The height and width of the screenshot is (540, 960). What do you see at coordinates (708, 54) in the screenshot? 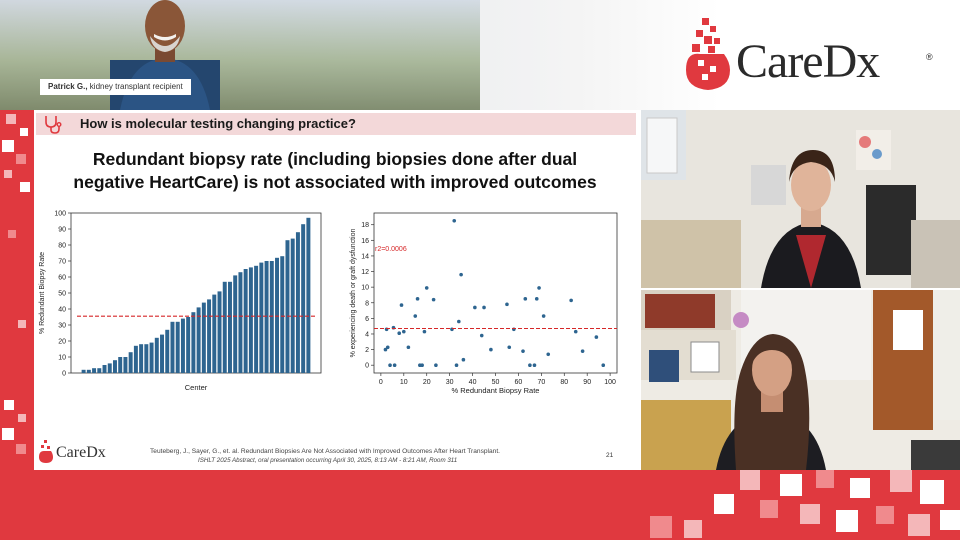
I see `caredx-logo-icon` at bounding box center [708, 54].